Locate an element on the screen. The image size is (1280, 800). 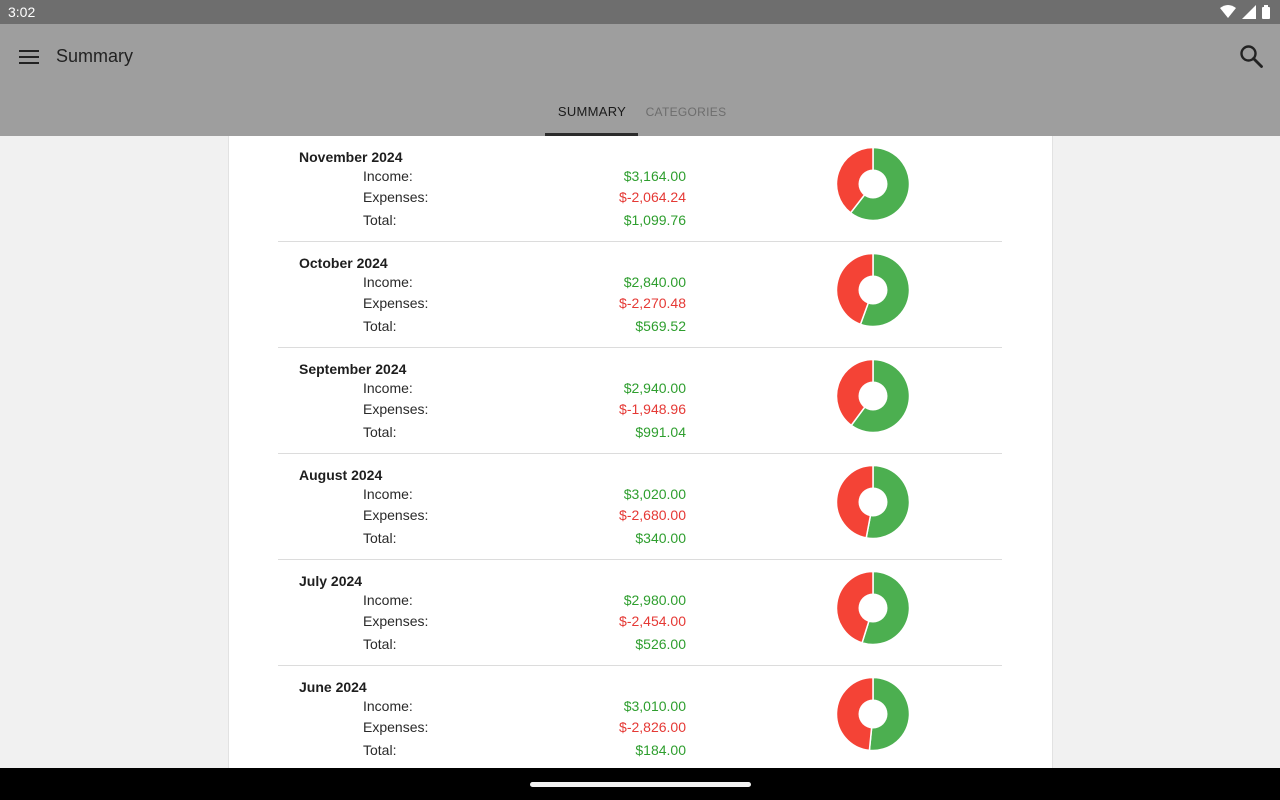
month-title: July 2024 is located at coordinates (331, 581).